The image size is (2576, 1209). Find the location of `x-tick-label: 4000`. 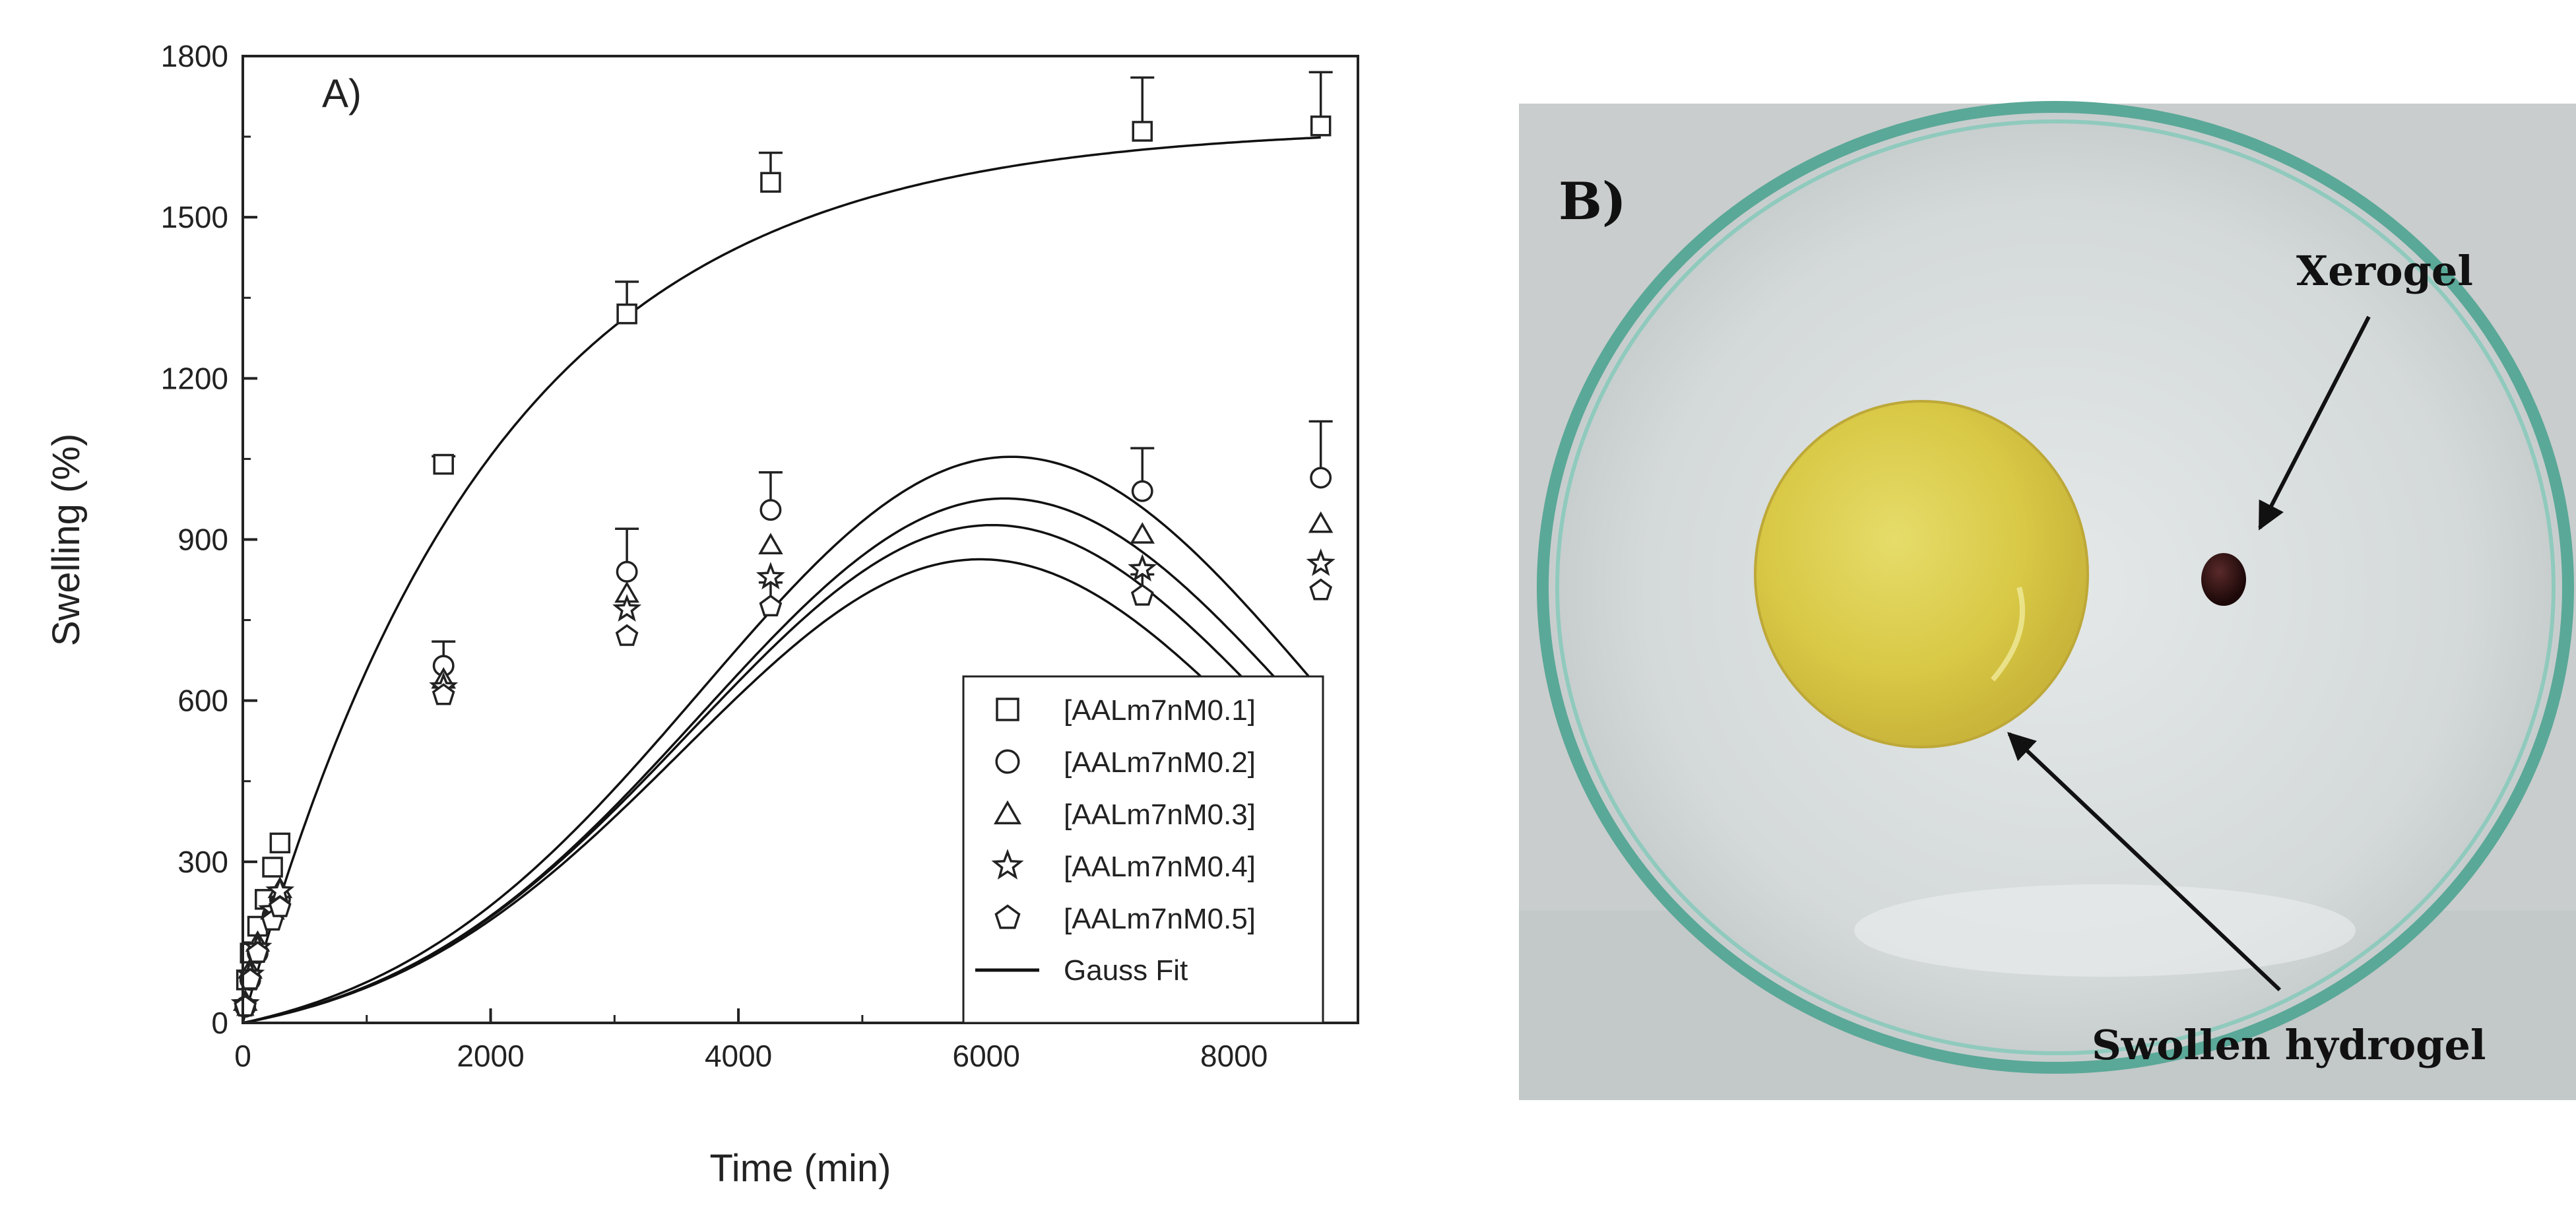

x-tick-label: 4000 is located at coordinates (738, 1056).